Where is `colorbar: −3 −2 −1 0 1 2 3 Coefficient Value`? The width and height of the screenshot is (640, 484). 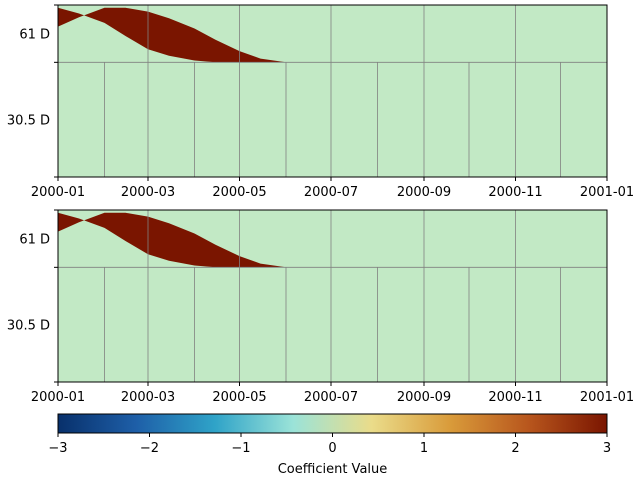 colorbar: −3 −2 −1 0 1 2 3 Coefficient Value is located at coordinates (329, 445).